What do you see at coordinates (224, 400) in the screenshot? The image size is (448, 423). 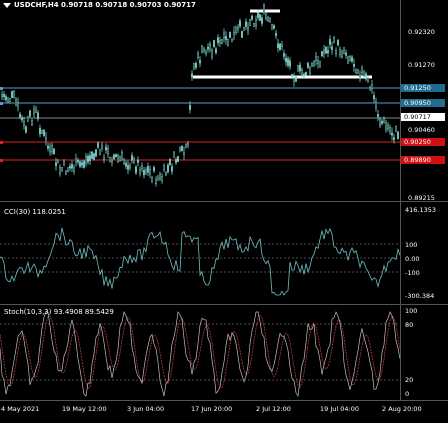 I see `time-axis-divider` at bounding box center [224, 400].